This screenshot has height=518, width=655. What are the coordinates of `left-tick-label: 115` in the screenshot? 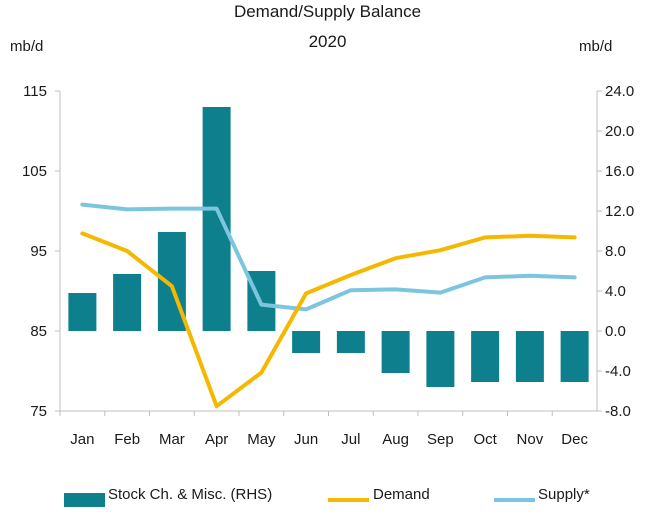 It's located at (35, 91).